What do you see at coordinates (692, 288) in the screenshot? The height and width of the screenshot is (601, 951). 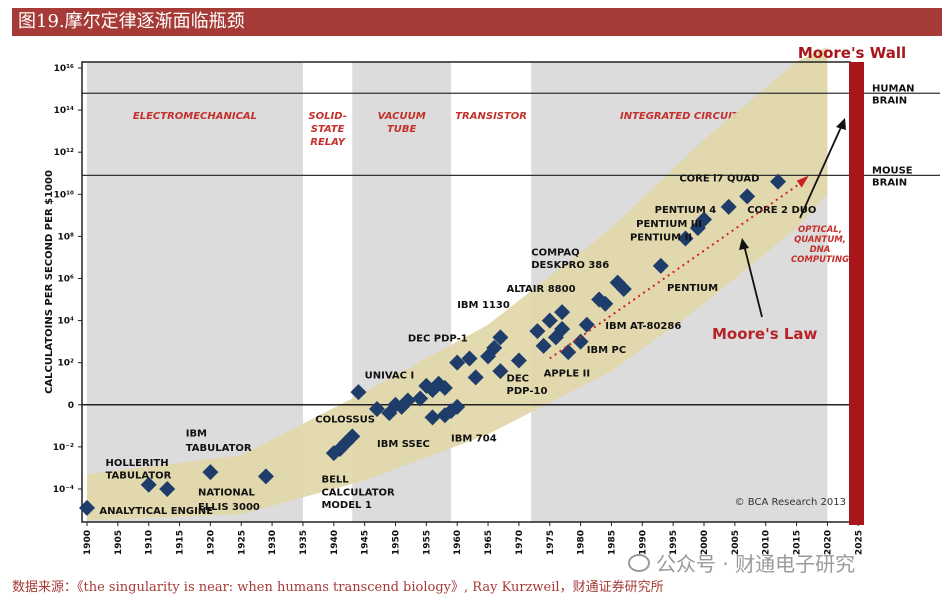 I see `computer-label: PENTIUM` at bounding box center [692, 288].